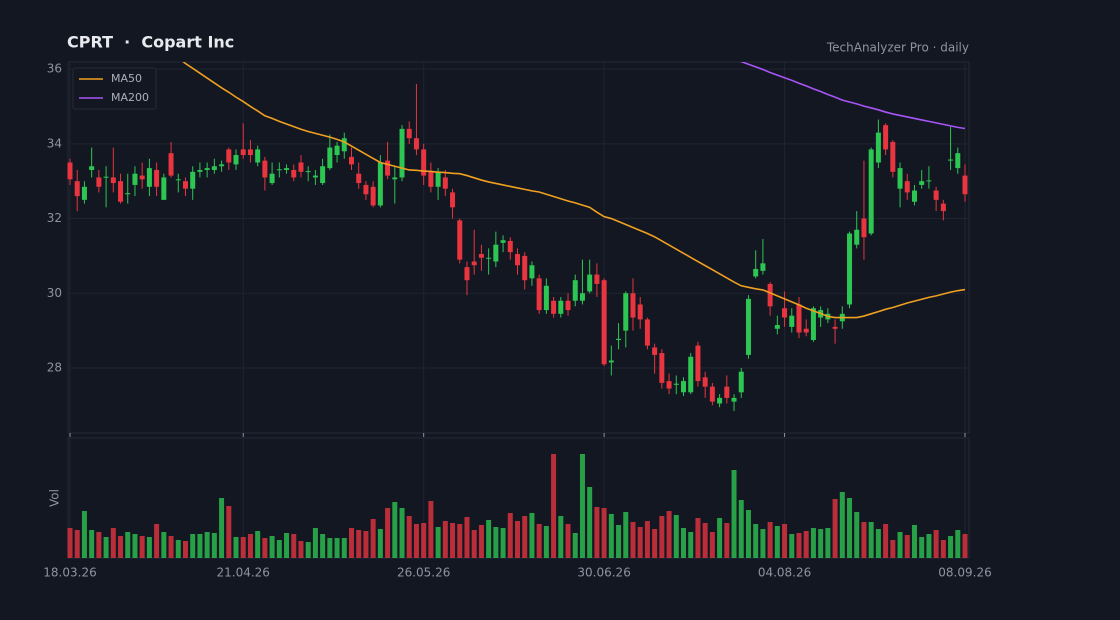  I want to click on ma-line, so click(853, 96).